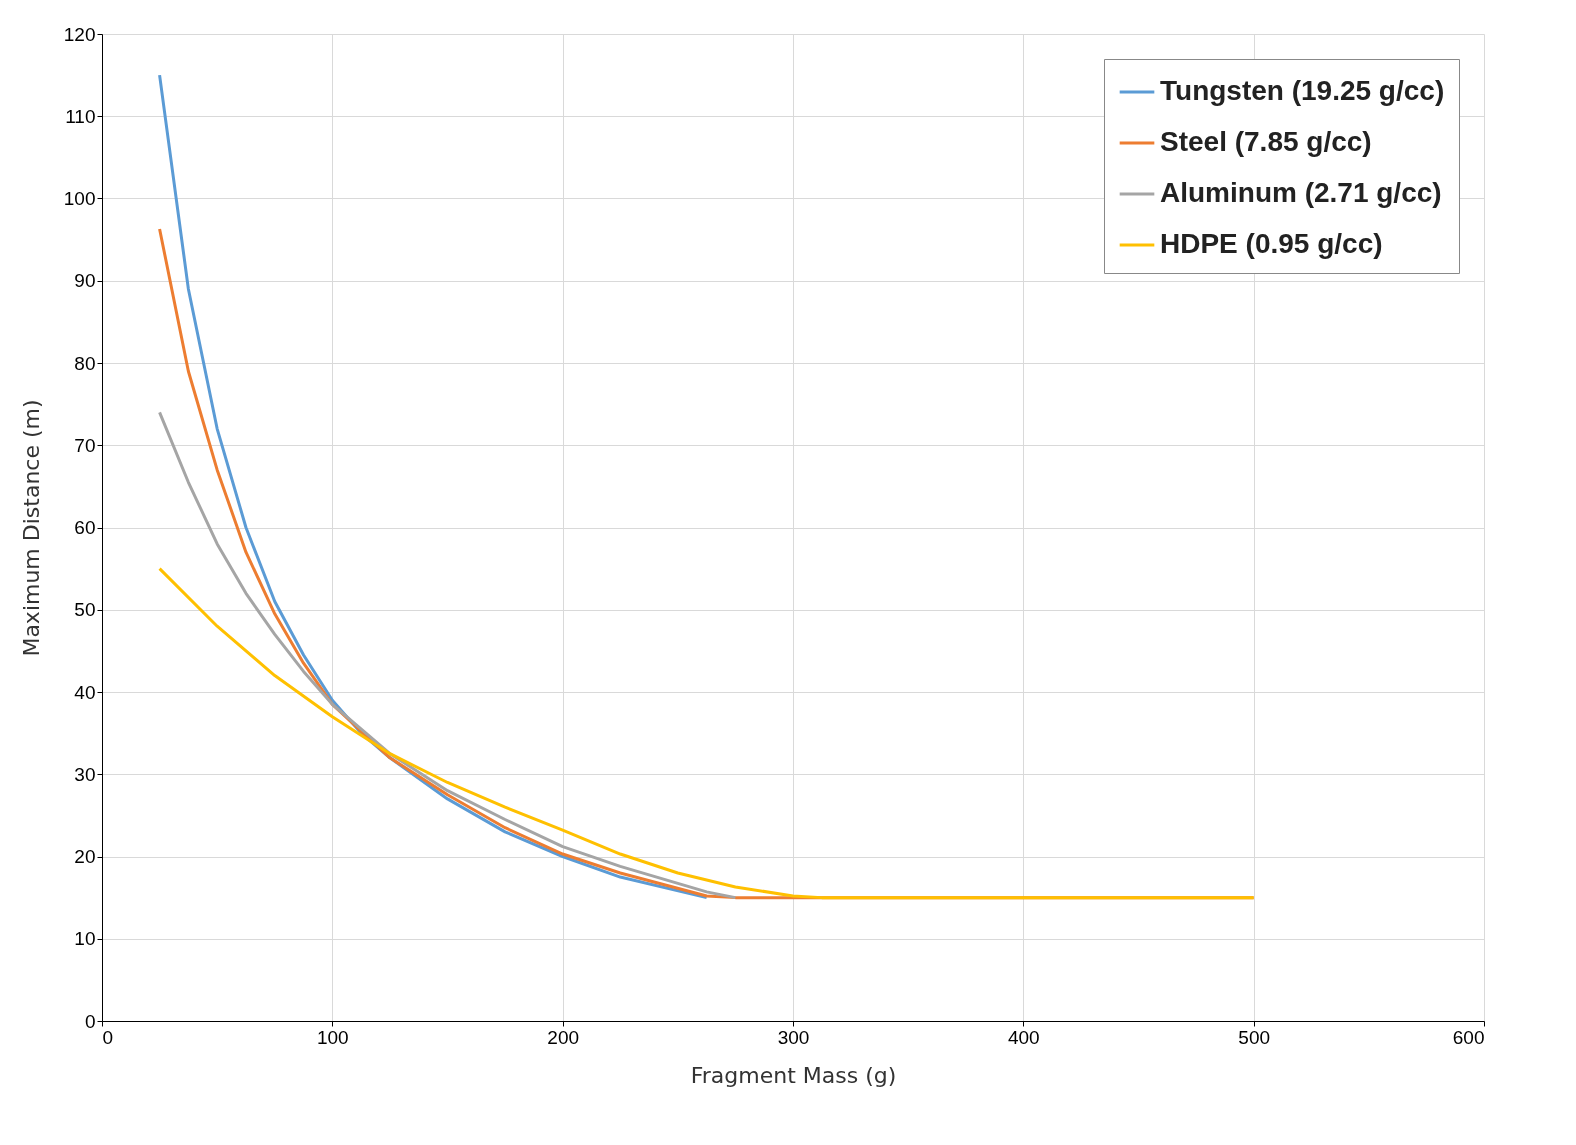 The image size is (1576, 1145). What do you see at coordinates (90, 1021) in the screenshot?
I see `y-tick-label: 0` at bounding box center [90, 1021].